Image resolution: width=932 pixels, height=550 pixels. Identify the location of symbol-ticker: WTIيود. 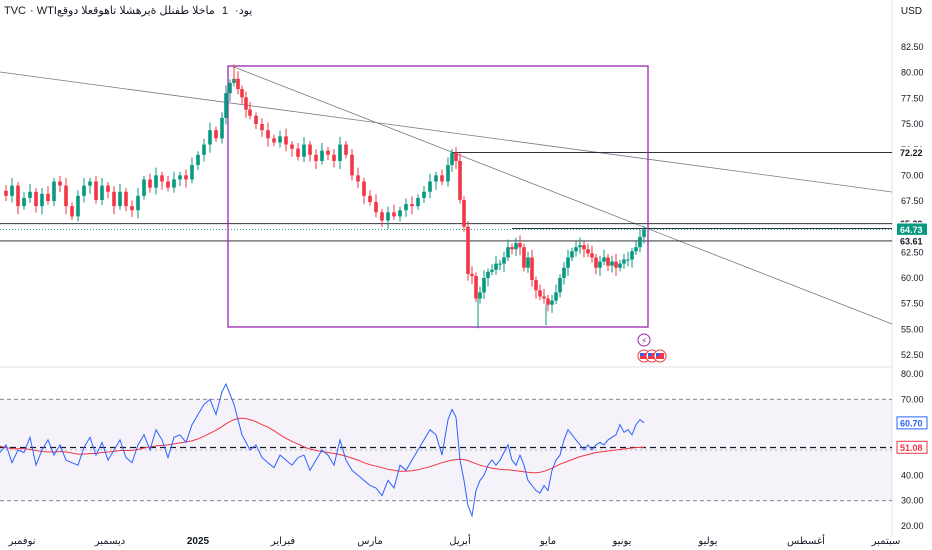
(144, 11).